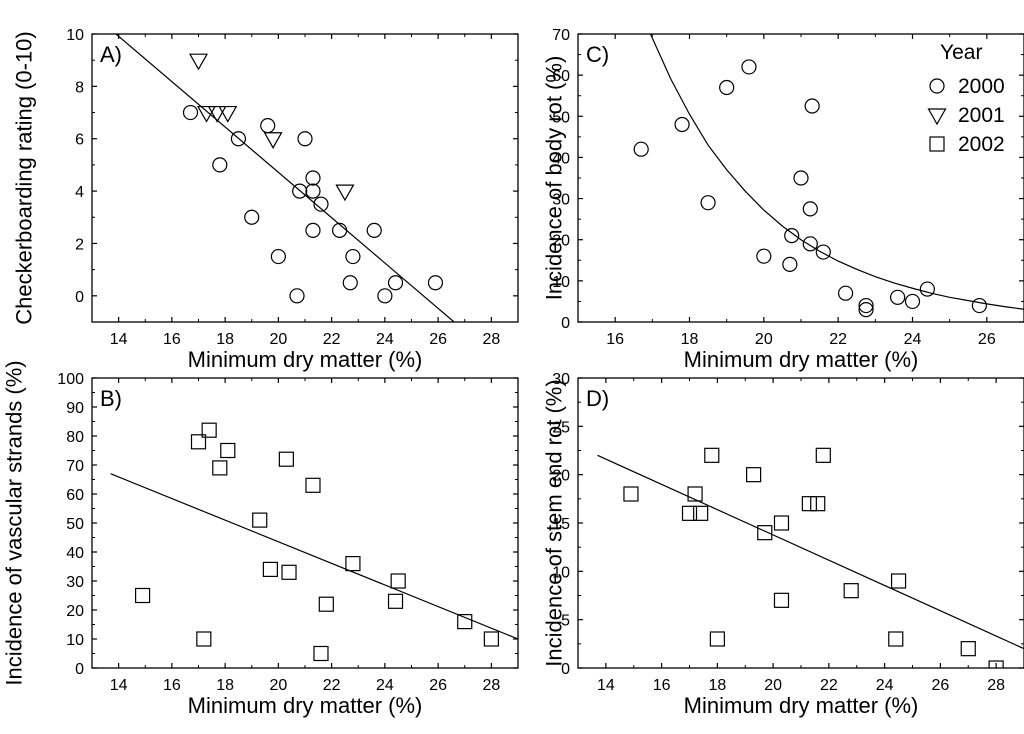 The image size is (1024, 734). What do you see at coordinates (75, 408) in the screenshot?
I see `y-tick-label: 90` at bounding box center [75, 408].